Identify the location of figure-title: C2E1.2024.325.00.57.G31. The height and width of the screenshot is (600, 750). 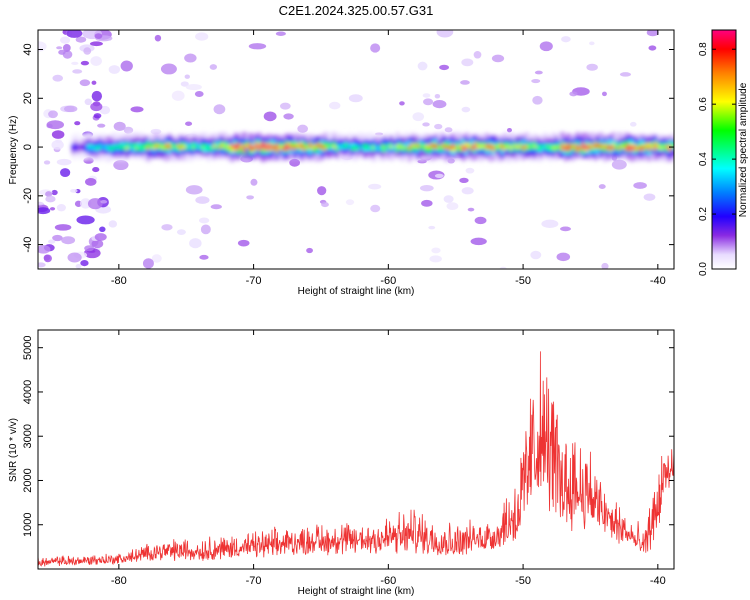
(356, 10).